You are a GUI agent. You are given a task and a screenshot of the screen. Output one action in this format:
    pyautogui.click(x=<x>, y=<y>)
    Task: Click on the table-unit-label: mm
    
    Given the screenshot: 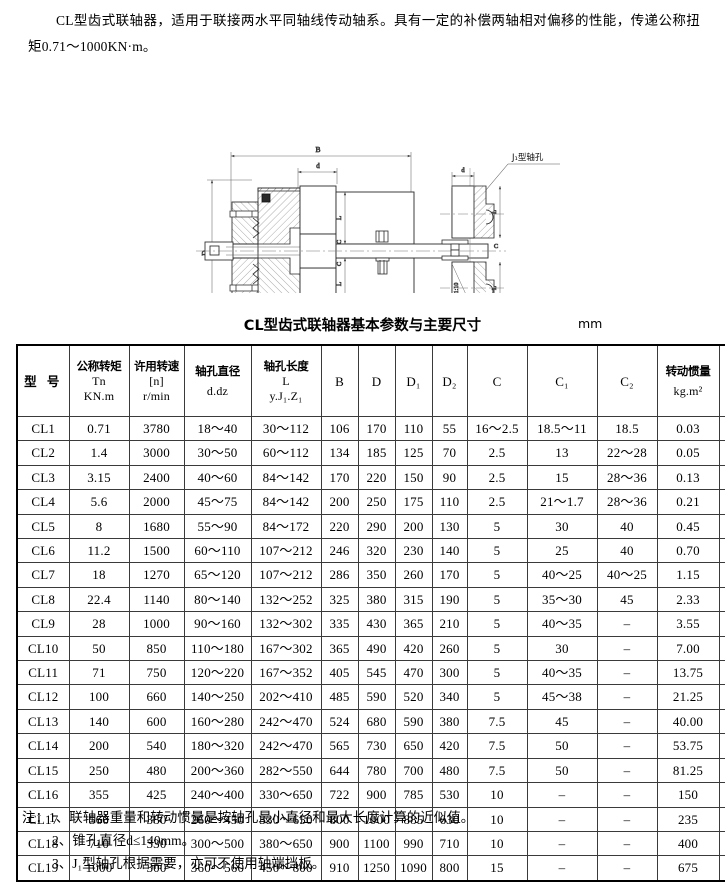 What is the action you would take?
    pyautogui.click(x=590, y=323)
    